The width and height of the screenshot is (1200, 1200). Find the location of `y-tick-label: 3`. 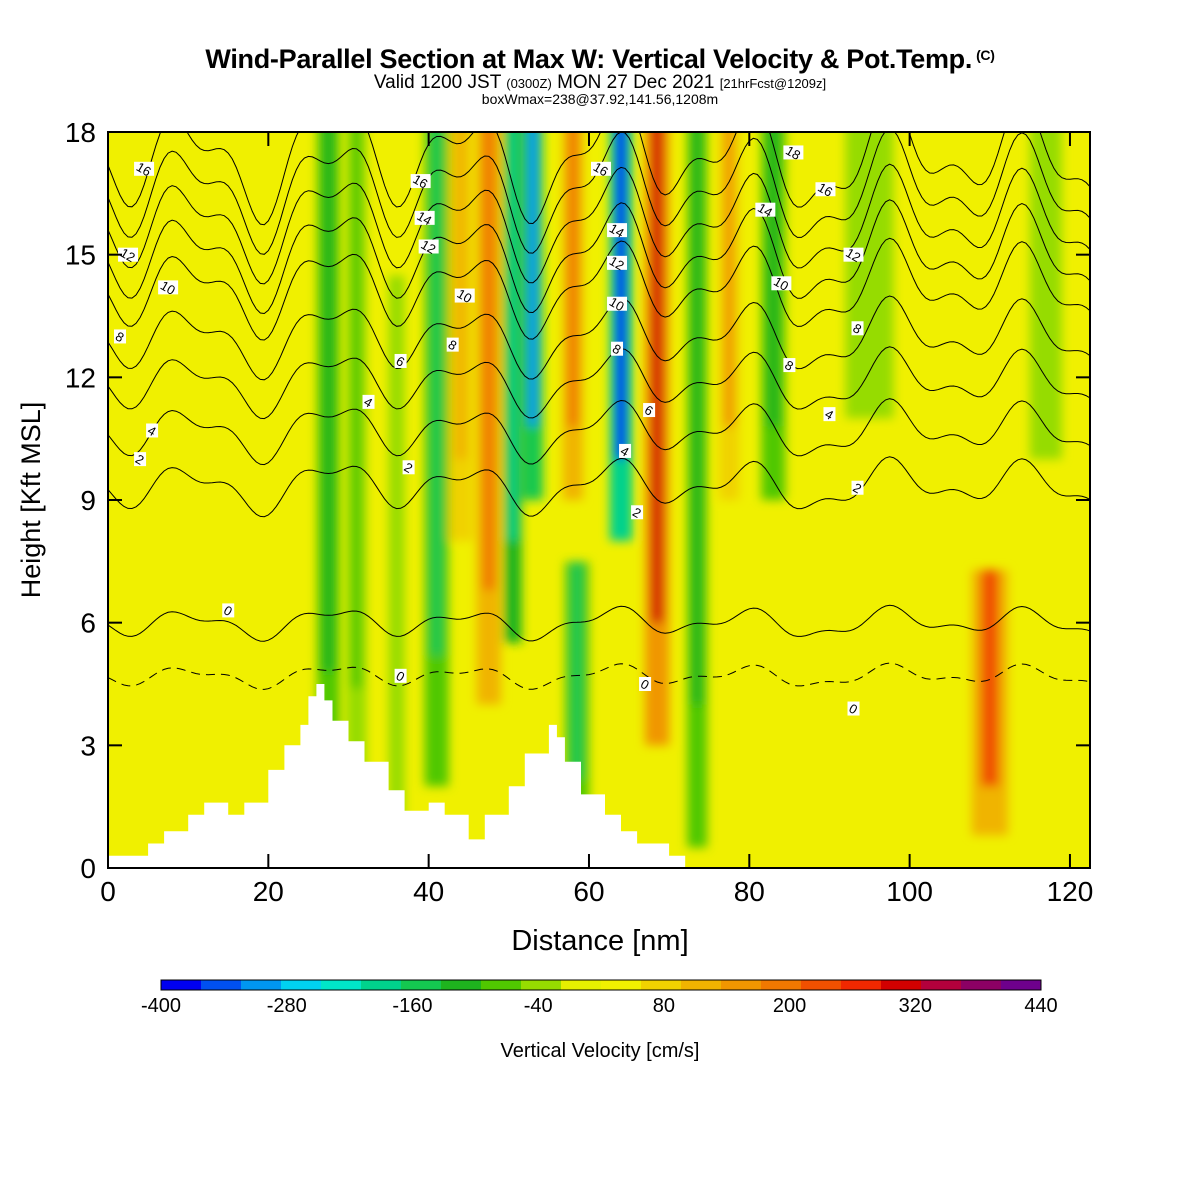

y-tick-label: 3 is located at coordinates (88, 745).